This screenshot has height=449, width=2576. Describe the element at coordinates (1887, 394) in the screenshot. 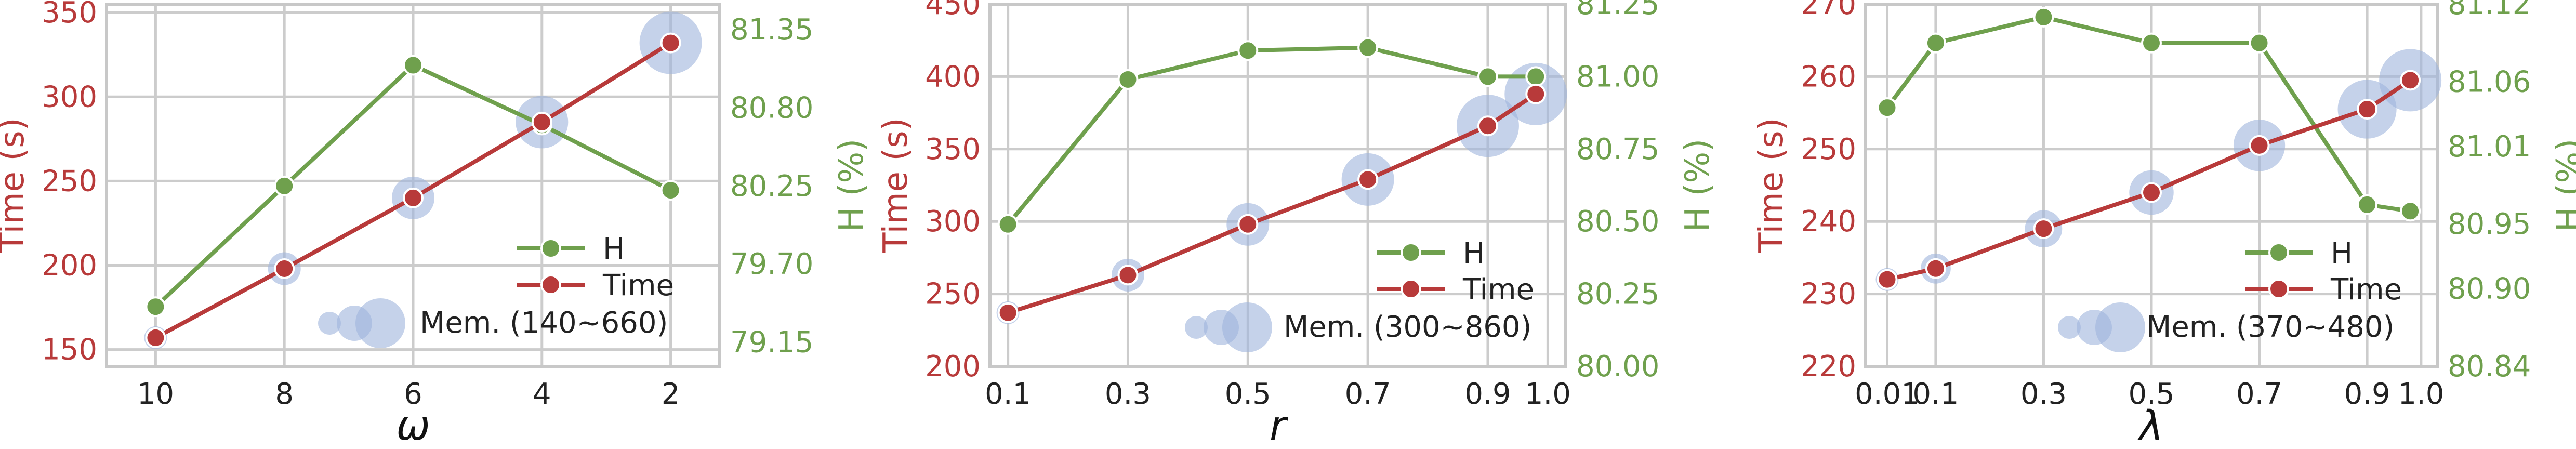

I see `x-tick-label: 0.01` at that location.